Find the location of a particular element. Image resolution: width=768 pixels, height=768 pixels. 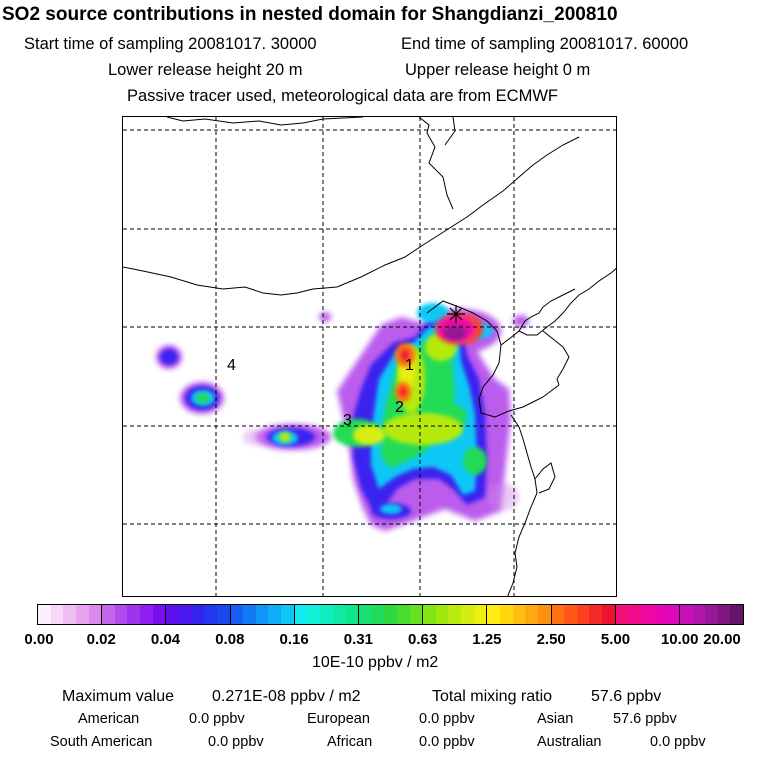

max-value: 0.271E-08 ppbv / m2 is located at coordinates (286, 696).